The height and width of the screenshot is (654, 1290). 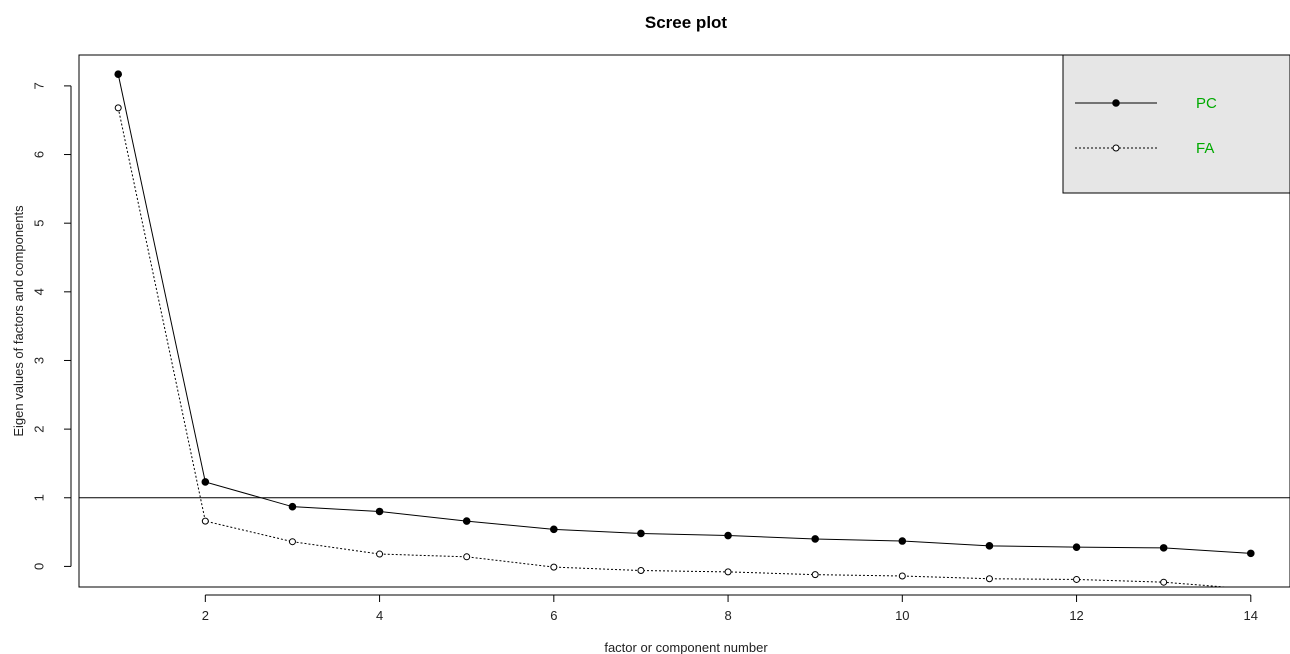 I want to click on y-tick-label: 3, so click(x=39, y=360).